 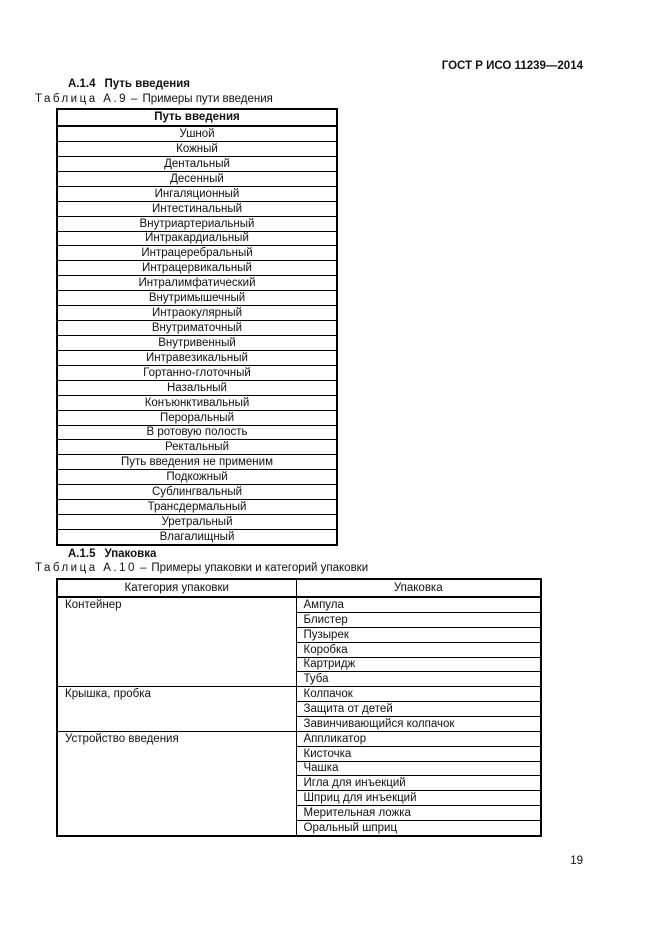 I want to click on table-row: Интравезикальный, so click(x=197, y=357).